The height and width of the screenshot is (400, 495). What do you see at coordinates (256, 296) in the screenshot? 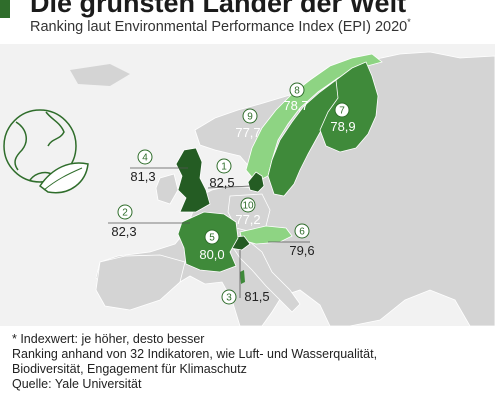
I see `rank-3-value: 81,5` at bounding box center [256, 296].